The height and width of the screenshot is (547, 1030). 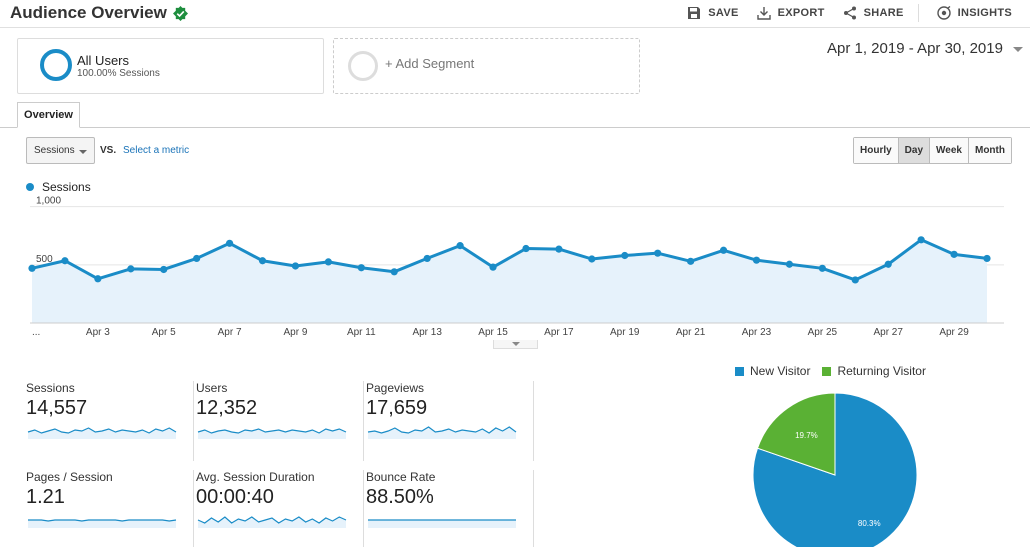 What do you see at coordinates (110, 508) in the screenshot?
I see `scorecard-pages-session: Pages / Session 1.21` at bounding box center [110, 508].